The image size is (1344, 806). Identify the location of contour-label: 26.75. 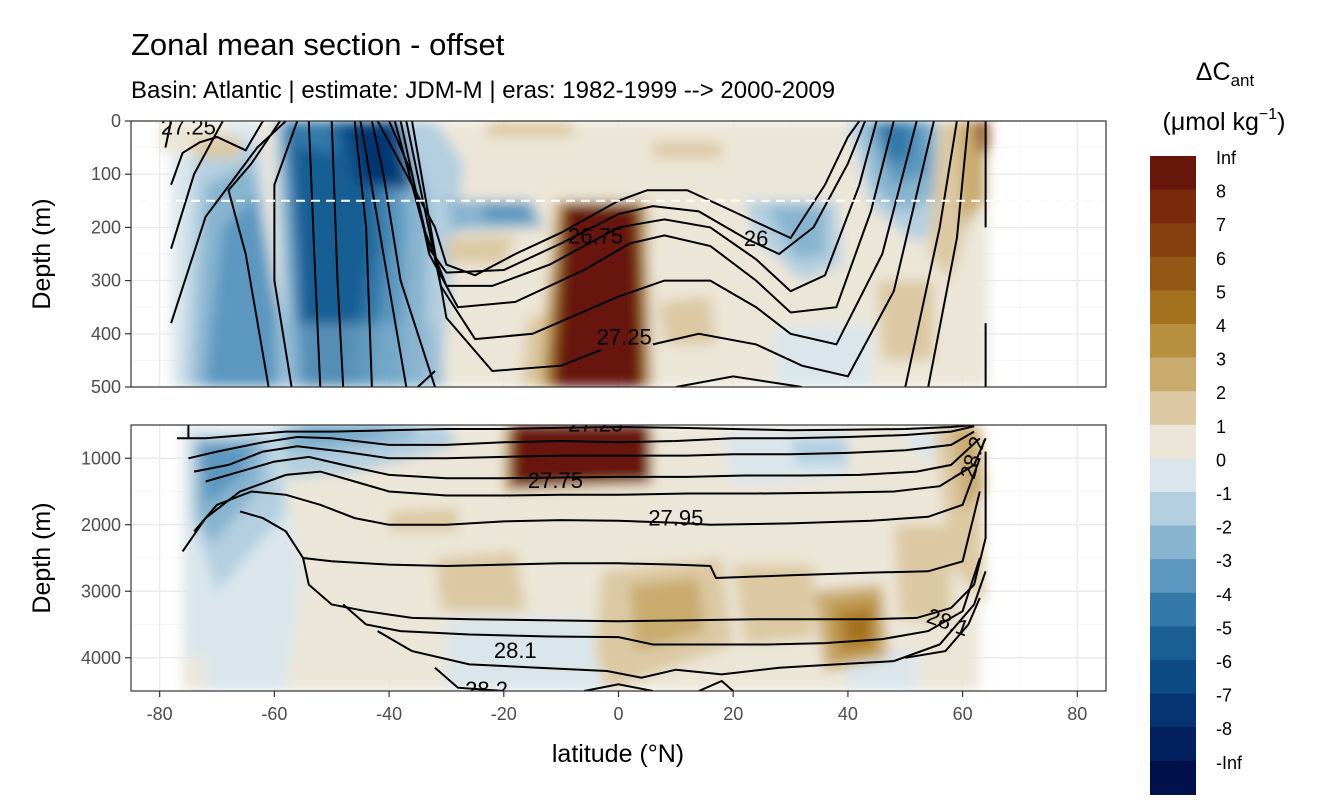
(595, 235).